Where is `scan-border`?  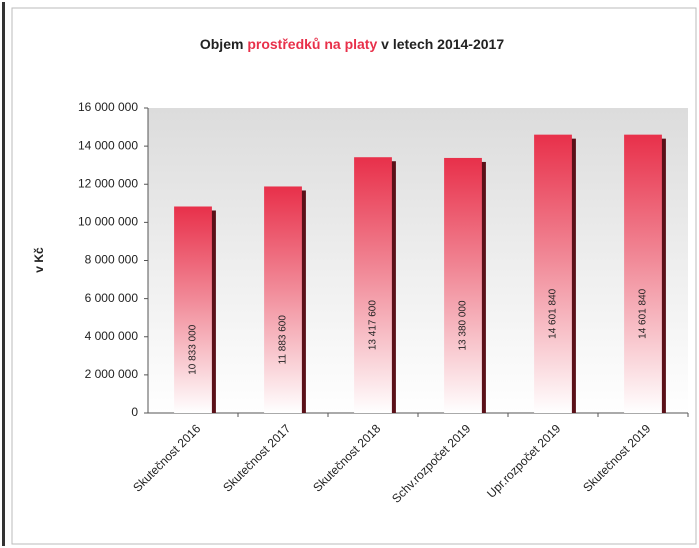
scan-border is located at coordinates (3, 274).